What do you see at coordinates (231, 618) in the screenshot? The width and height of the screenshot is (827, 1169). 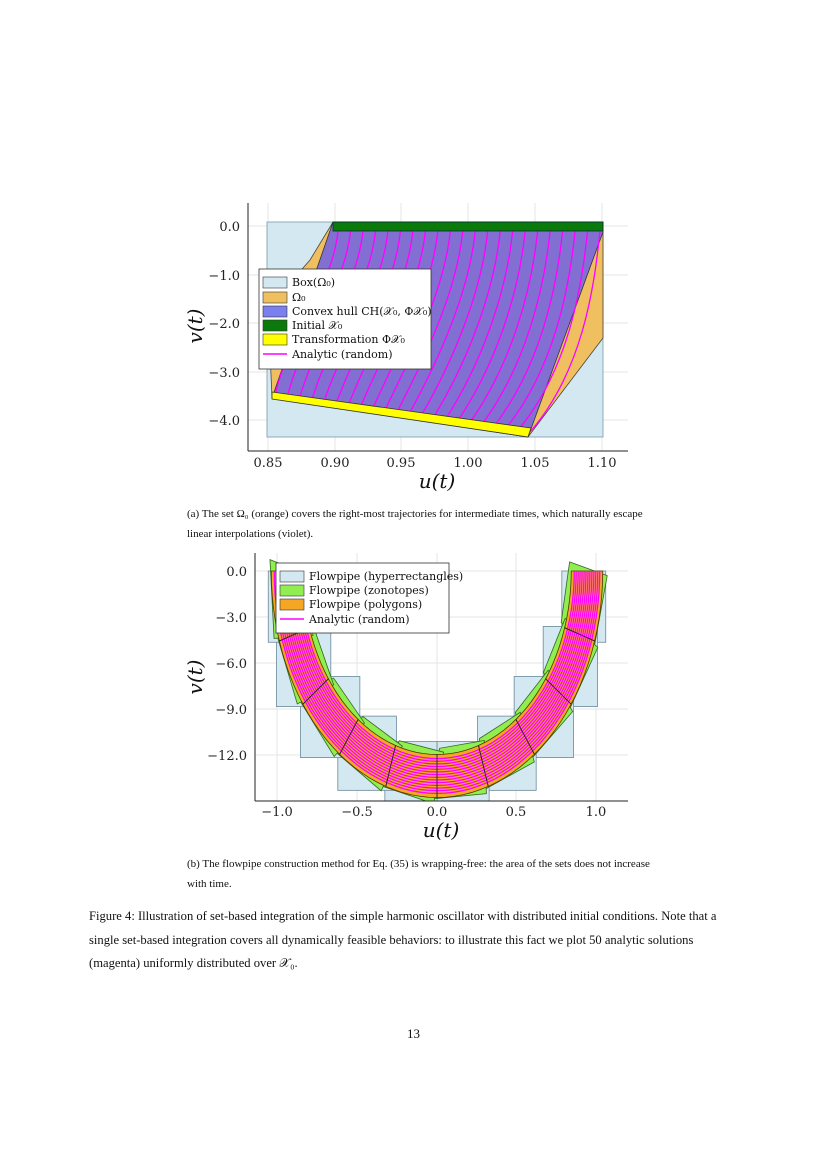 I see `plot-b-ytick: −3.0` at bounding box center [231, 618].